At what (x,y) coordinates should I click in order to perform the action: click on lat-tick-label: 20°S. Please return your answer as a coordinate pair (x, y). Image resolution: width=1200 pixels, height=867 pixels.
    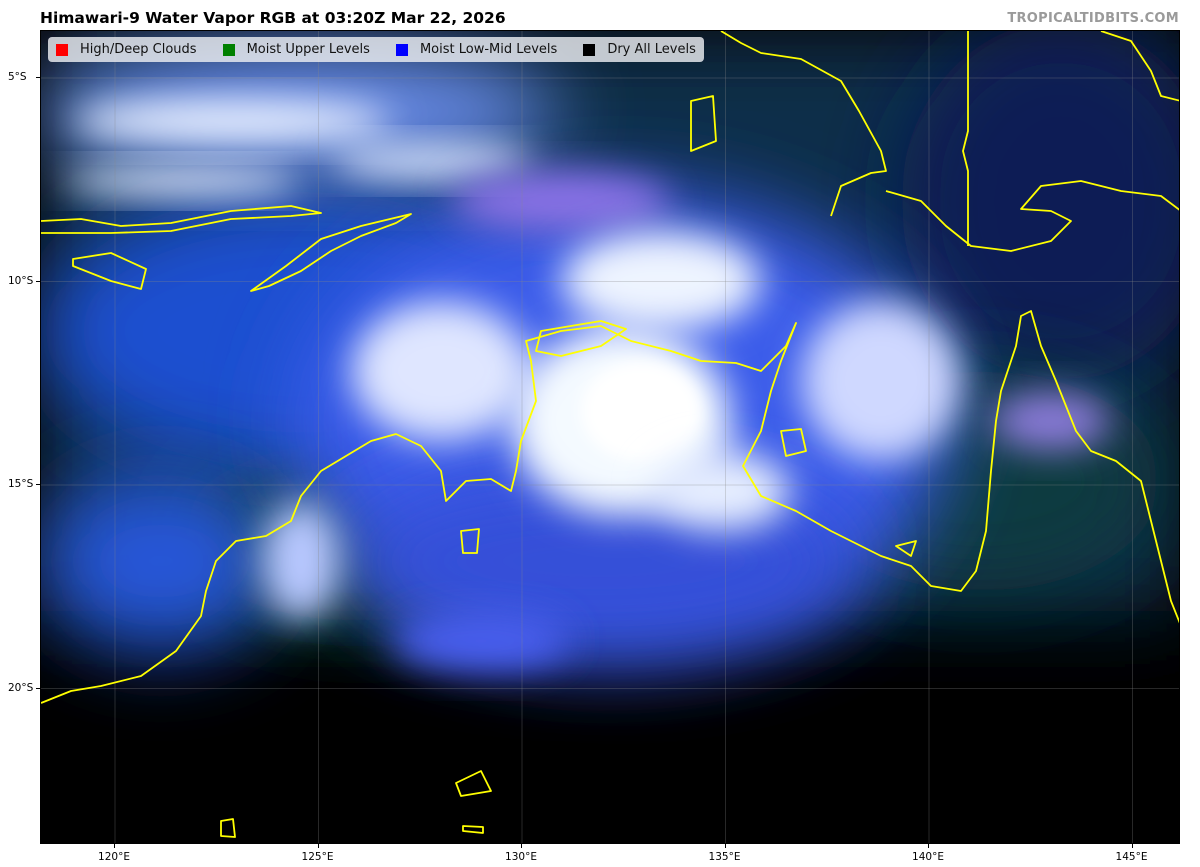
    Looking at the image, I should click on (21, 687).